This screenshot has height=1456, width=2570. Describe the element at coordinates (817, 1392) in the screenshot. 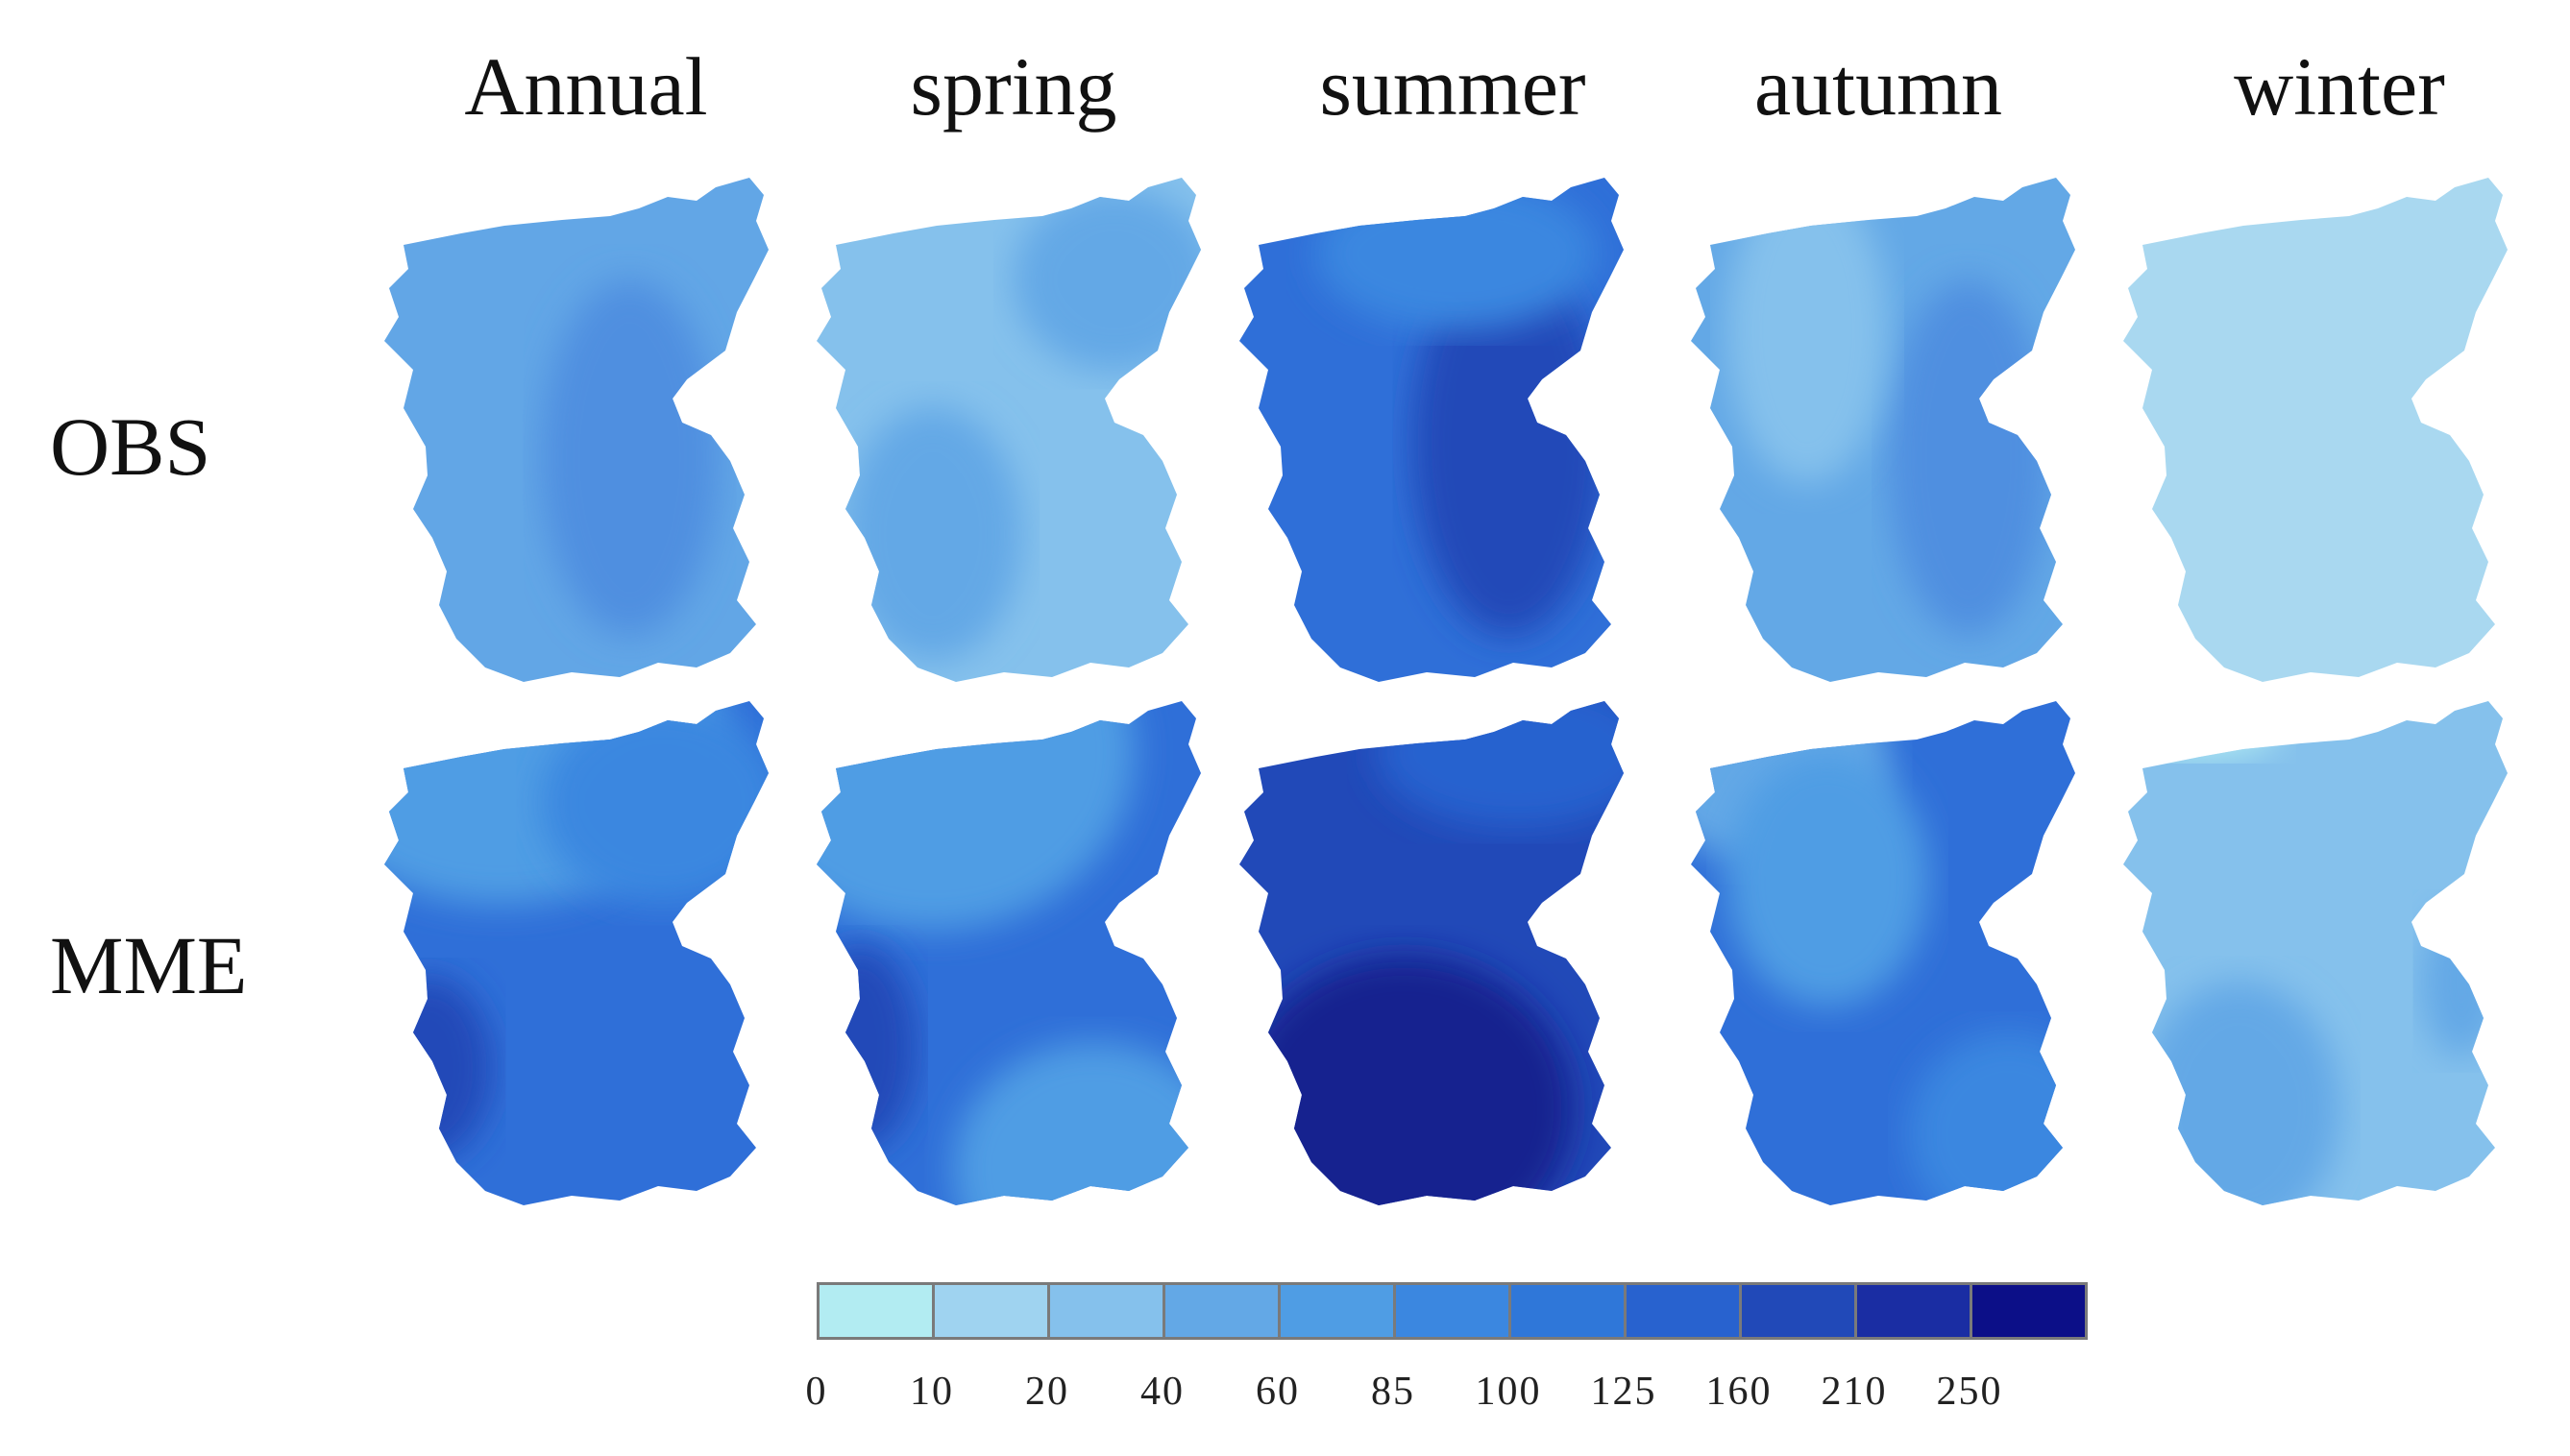

I see `legend-tick-label: 0` at that location.